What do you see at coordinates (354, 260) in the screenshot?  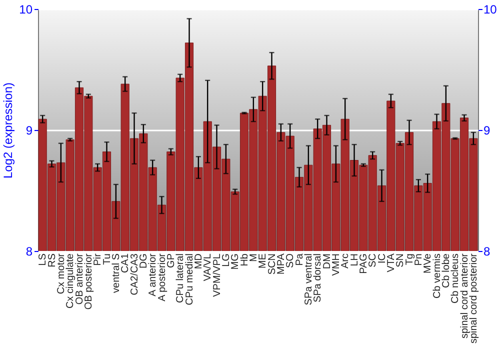 I see `x-tick-label: LH` at bounding box center [354, 260].